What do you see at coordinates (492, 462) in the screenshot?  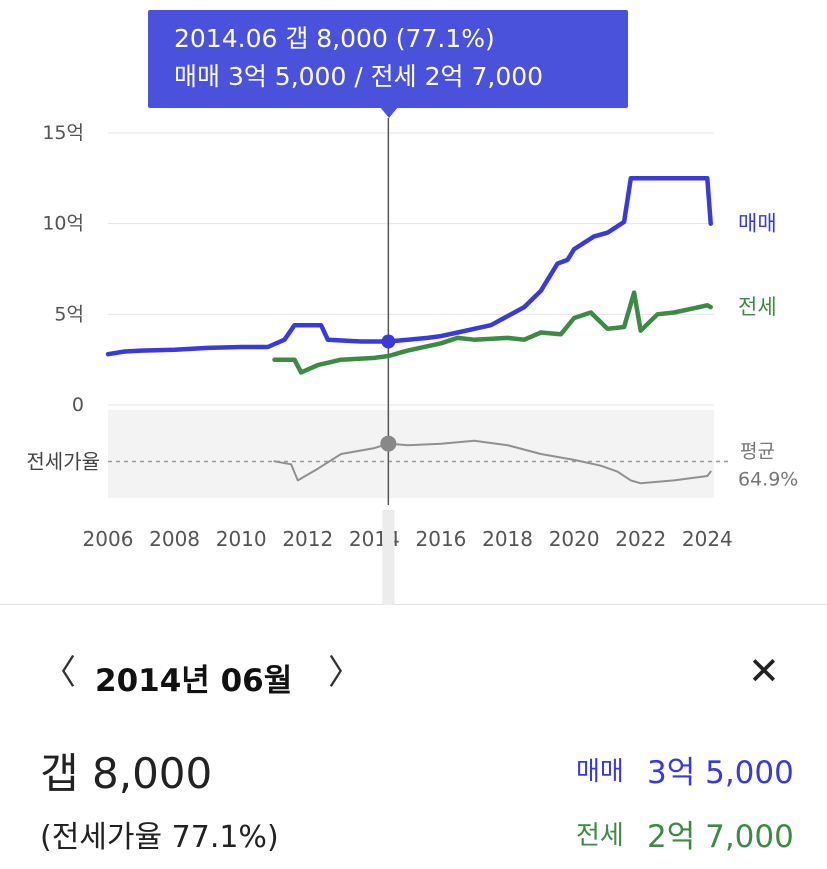 I see `ratio-series-line` at bounding box center [492, 462].